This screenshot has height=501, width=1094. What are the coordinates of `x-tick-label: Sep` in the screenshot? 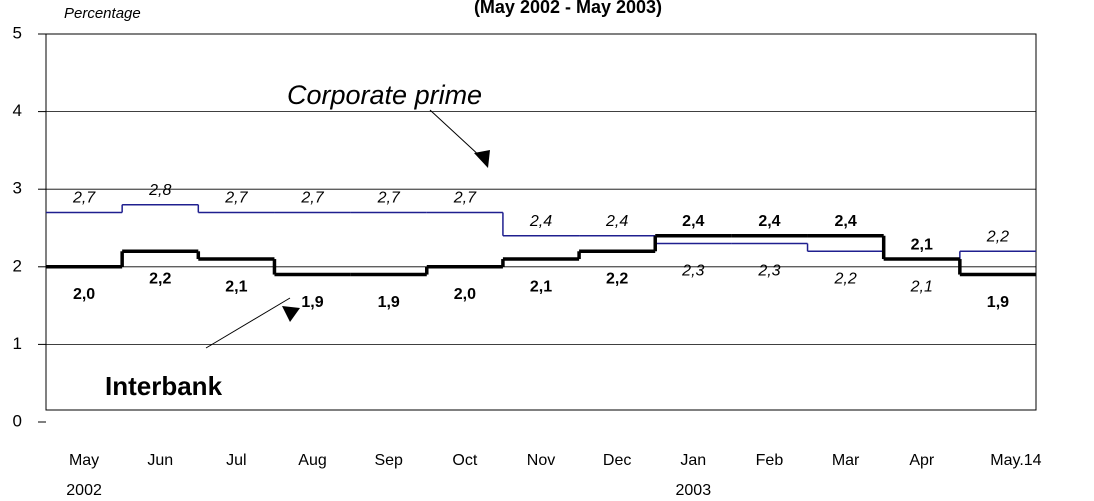 It's located at (388, 460).